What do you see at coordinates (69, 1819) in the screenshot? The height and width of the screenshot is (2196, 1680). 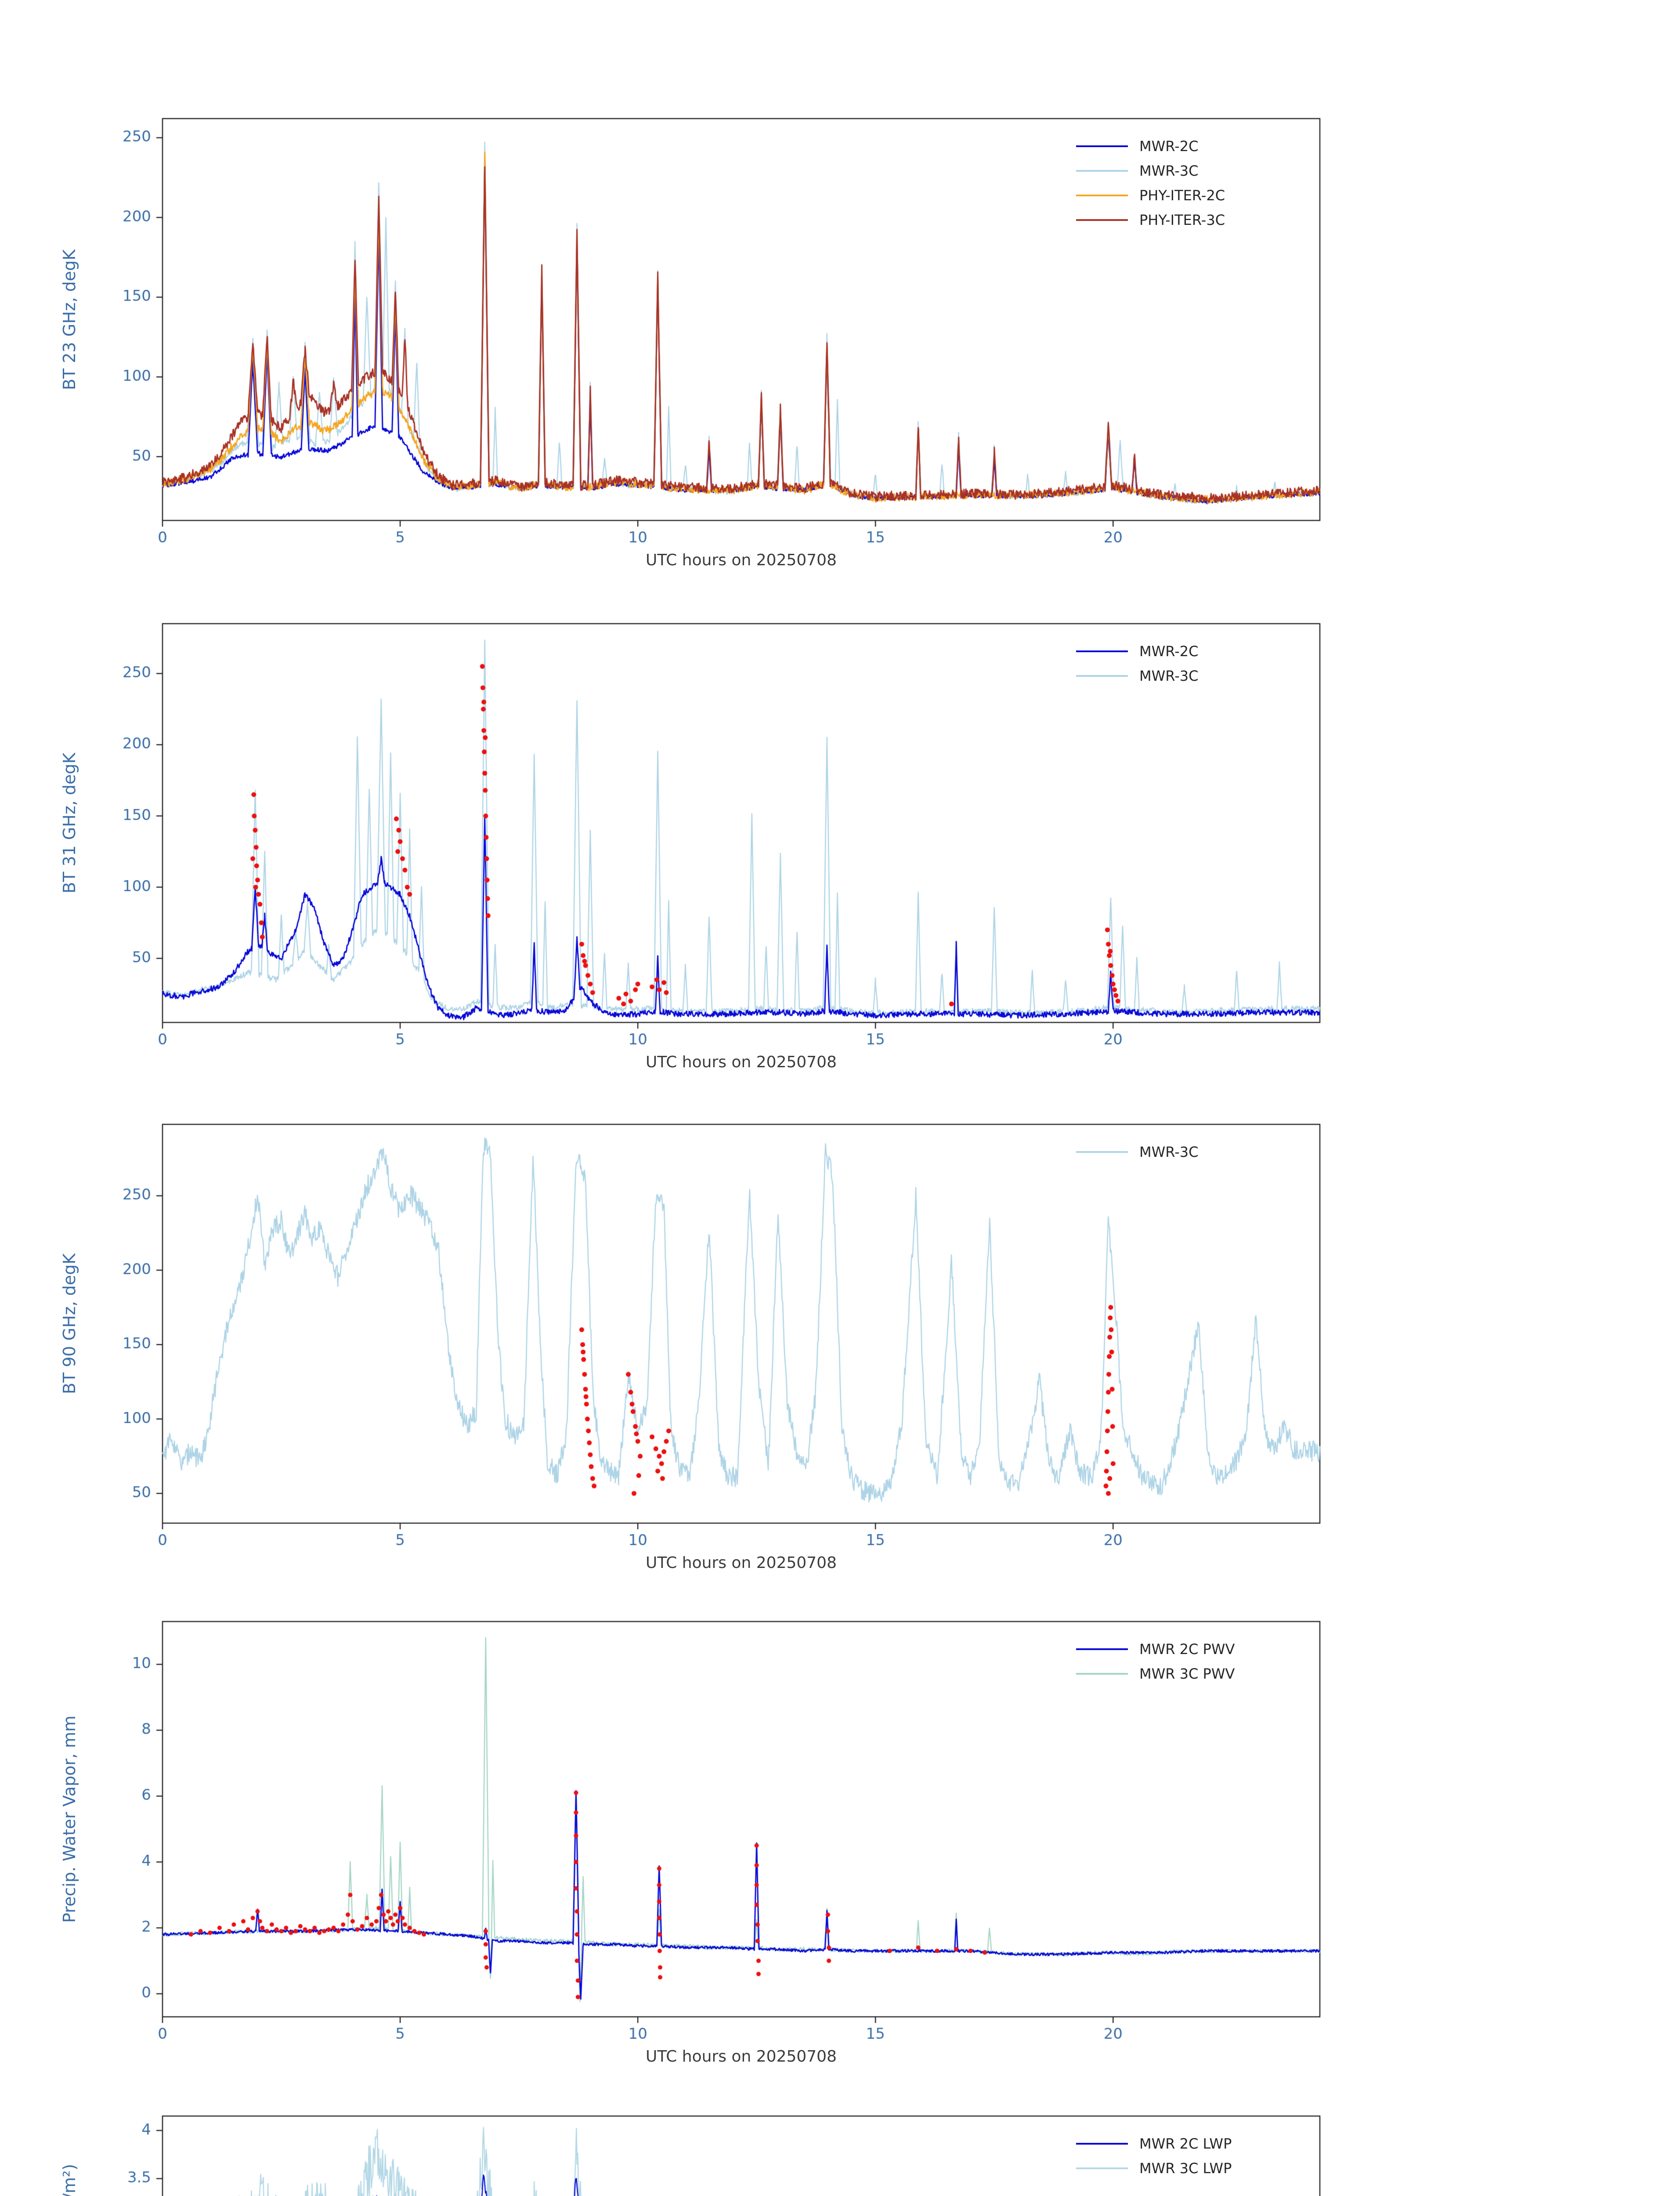 I see `pwv-y-axis-label: Precip. Water Vapor, mm` at bounding box center [69, 1819].